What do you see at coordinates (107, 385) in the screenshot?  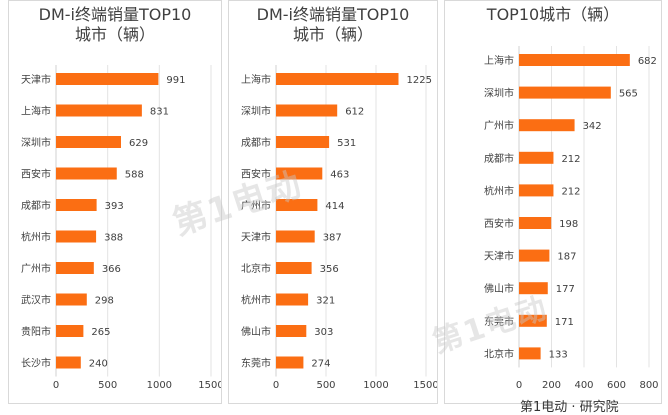 I see `x-tick-label: 500` at bounding box center [107, 385].